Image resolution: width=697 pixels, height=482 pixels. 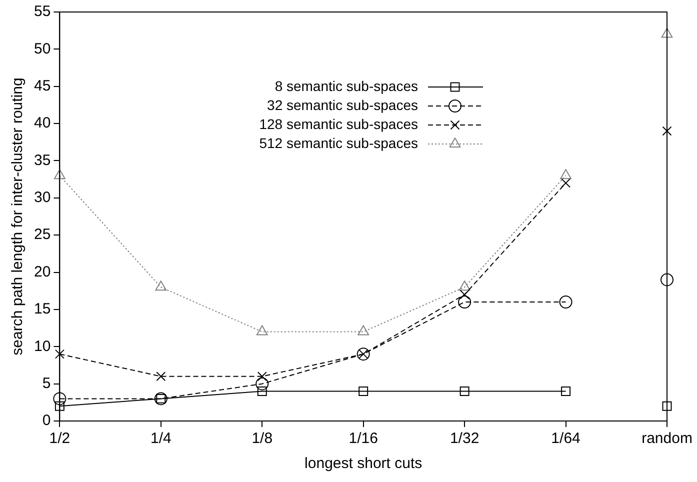 What do you see at coordinates (42, 11) in the screenshot?
I see `y-tick-label: 55` at bounding box center [42, 11].